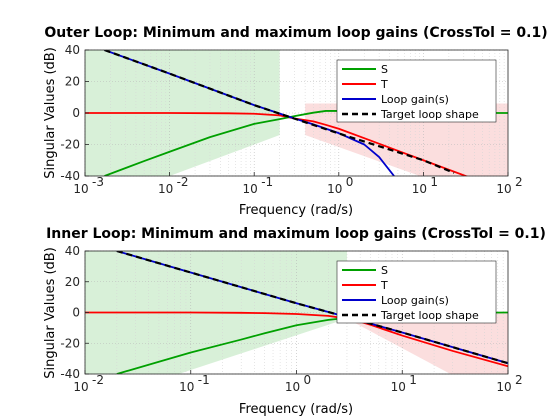  Describe the element at coordinates (72, 282) in the screenshot. I see `inner-loop-ytick-label: 20` at that location.